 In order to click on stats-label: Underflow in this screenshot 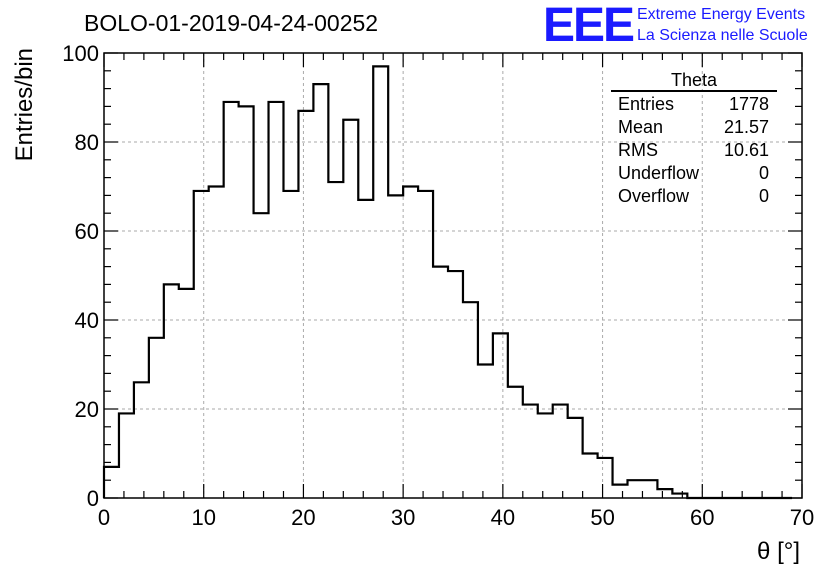, I will do `click(659, 173)`.